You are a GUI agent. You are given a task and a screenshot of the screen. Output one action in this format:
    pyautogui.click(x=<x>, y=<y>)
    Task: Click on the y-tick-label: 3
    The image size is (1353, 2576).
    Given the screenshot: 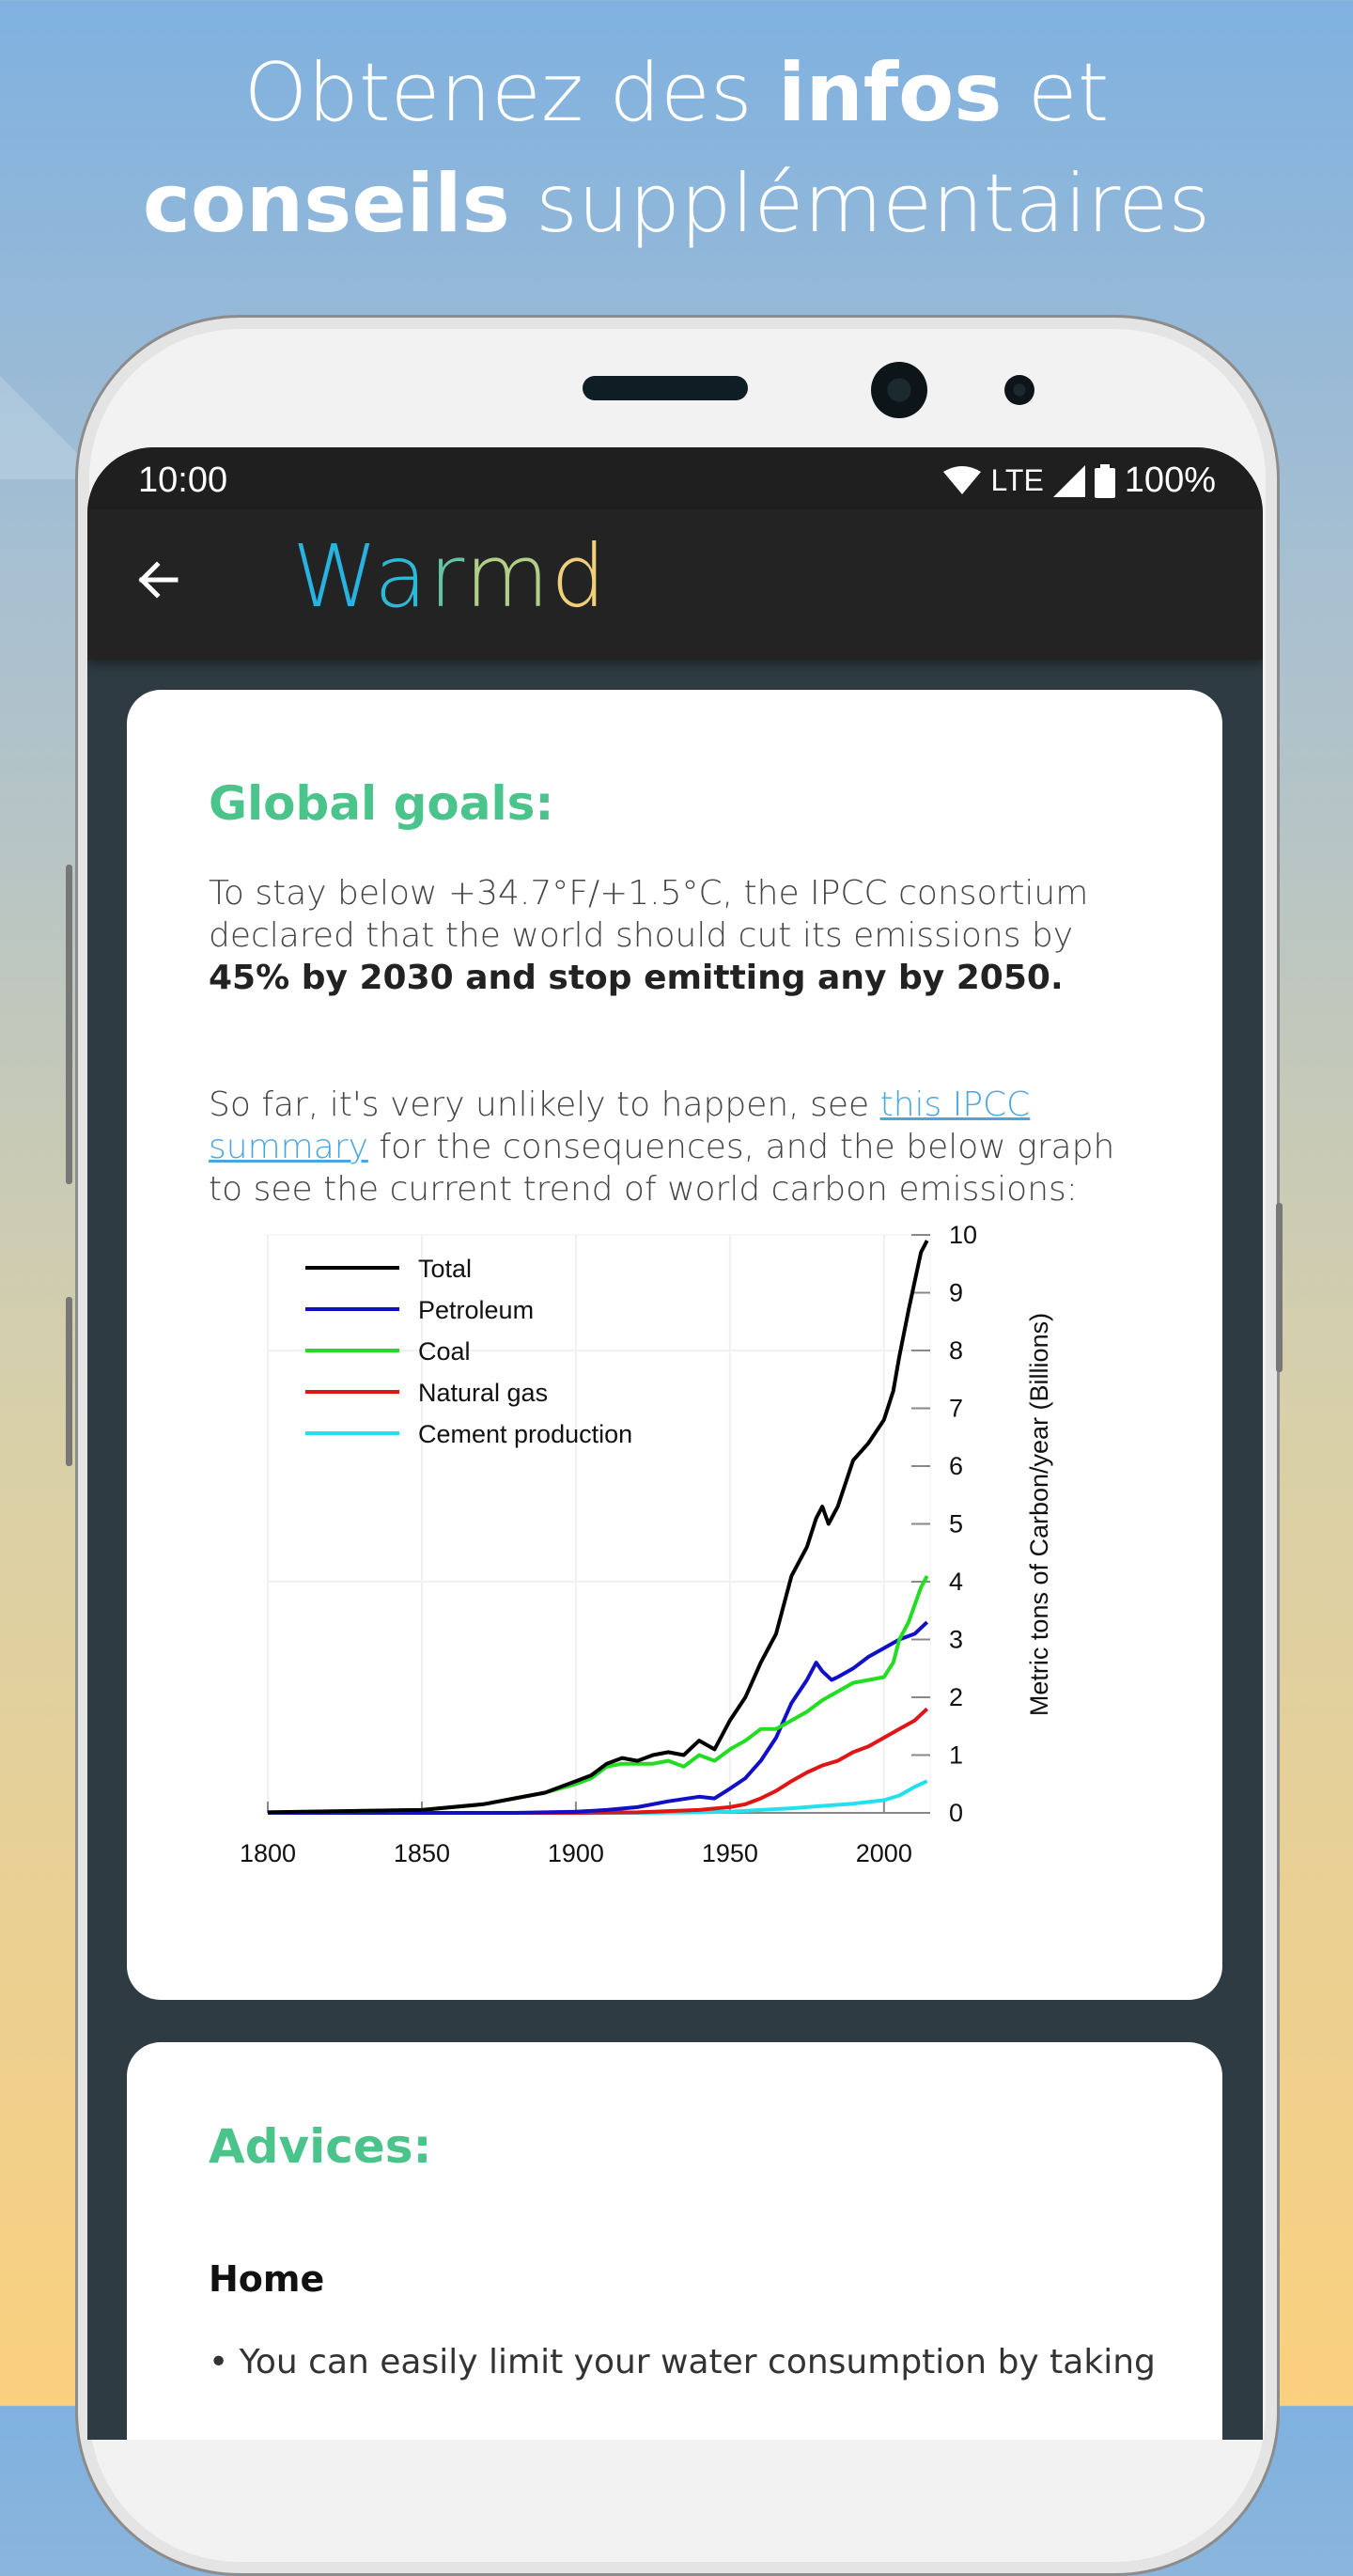 What is the action you would take?
    pyautogui.click(x=956, y=1640)
    